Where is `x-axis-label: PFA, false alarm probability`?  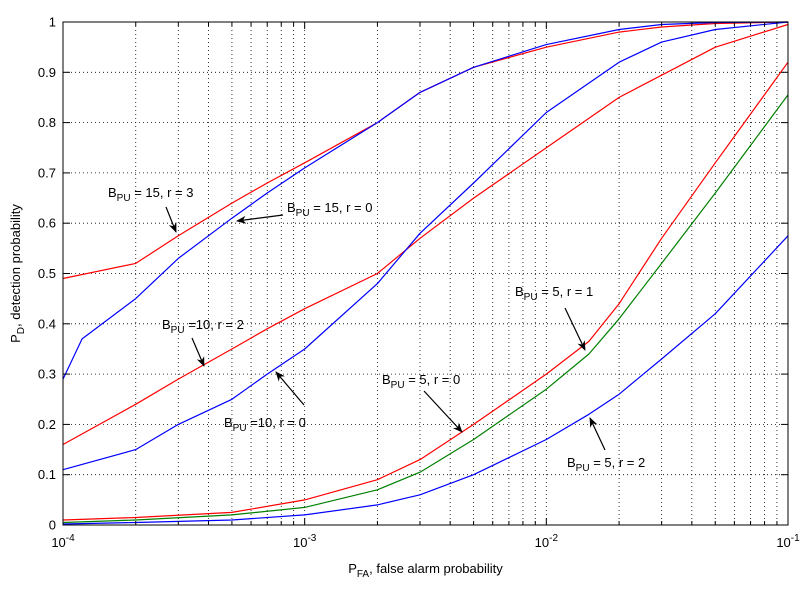
x-axis-label: PFA, false alarm probability is located at coordinates (425, 570).